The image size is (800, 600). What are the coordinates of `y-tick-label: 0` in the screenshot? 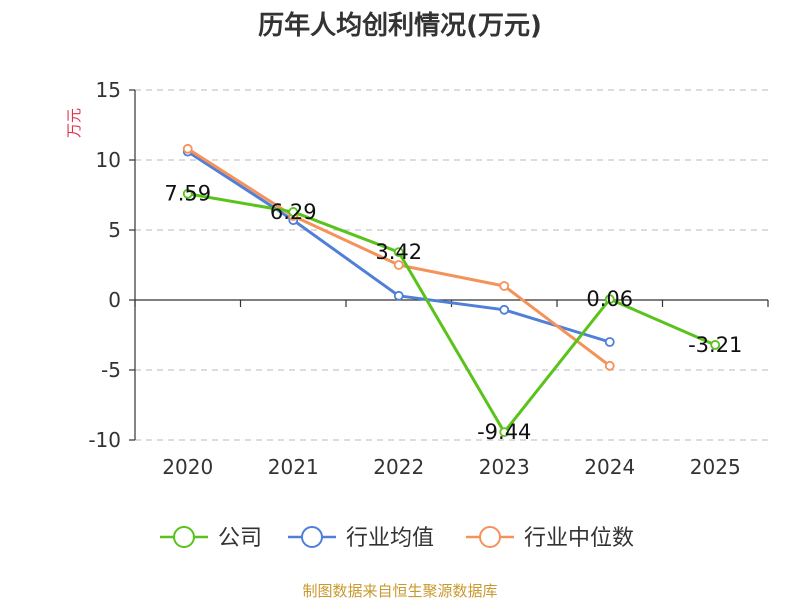 It's located at (114, 300).